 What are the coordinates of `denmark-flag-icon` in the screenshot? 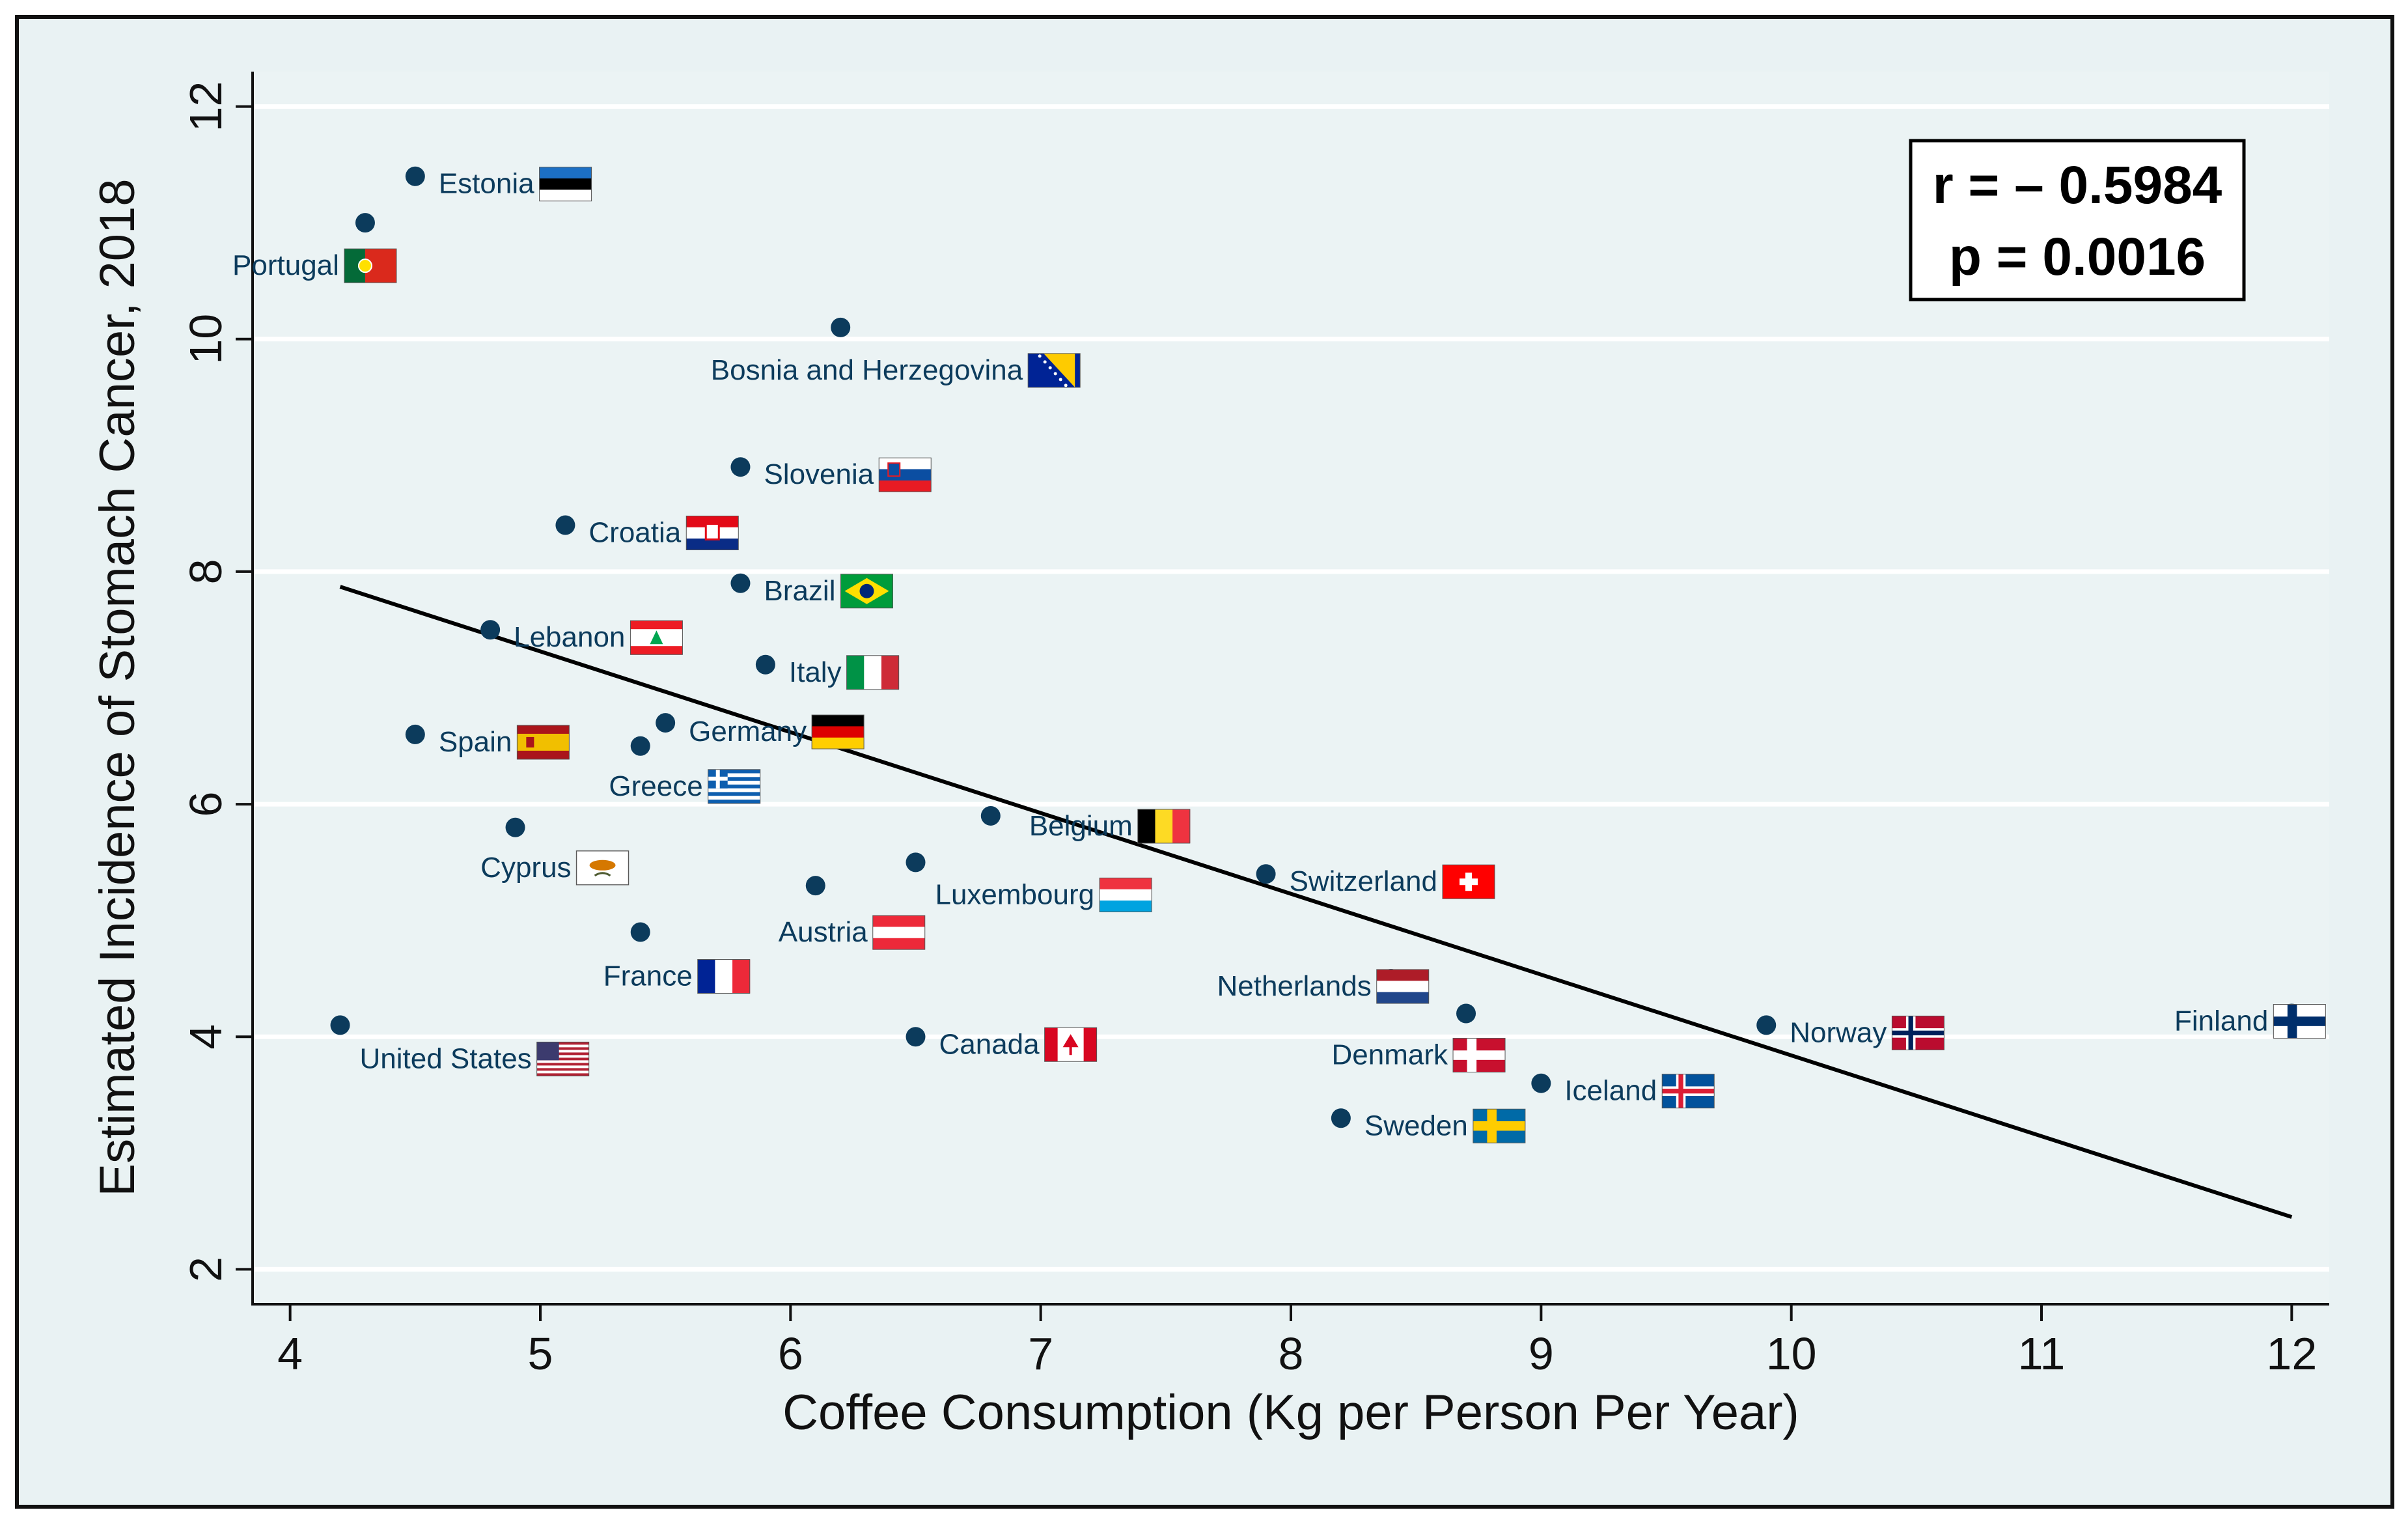 It's located at (1479, 1055).